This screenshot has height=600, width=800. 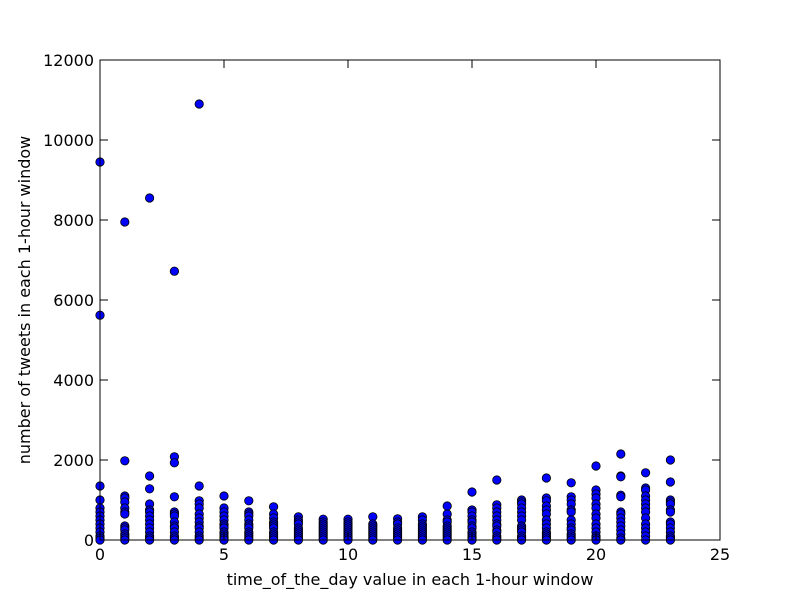 What do you see at coordinates (720, 554) in the screenshot?
I see `x-tick-label: 25` at bounding box center [720, 554].